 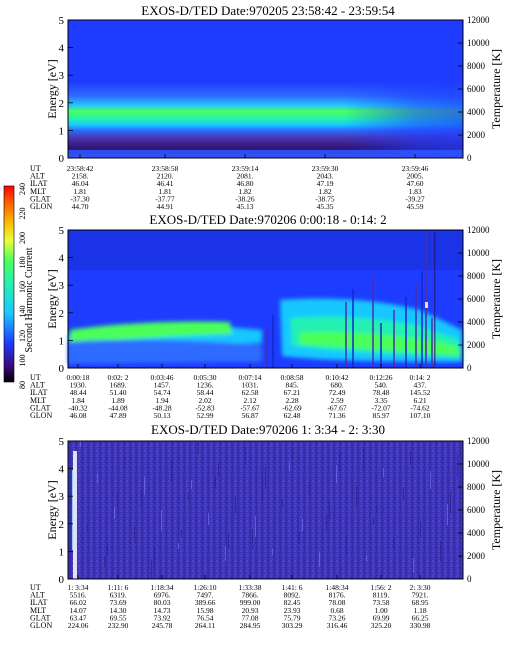 I want to click on panel-2-cell: 72.49, so click(x=337, y=392).